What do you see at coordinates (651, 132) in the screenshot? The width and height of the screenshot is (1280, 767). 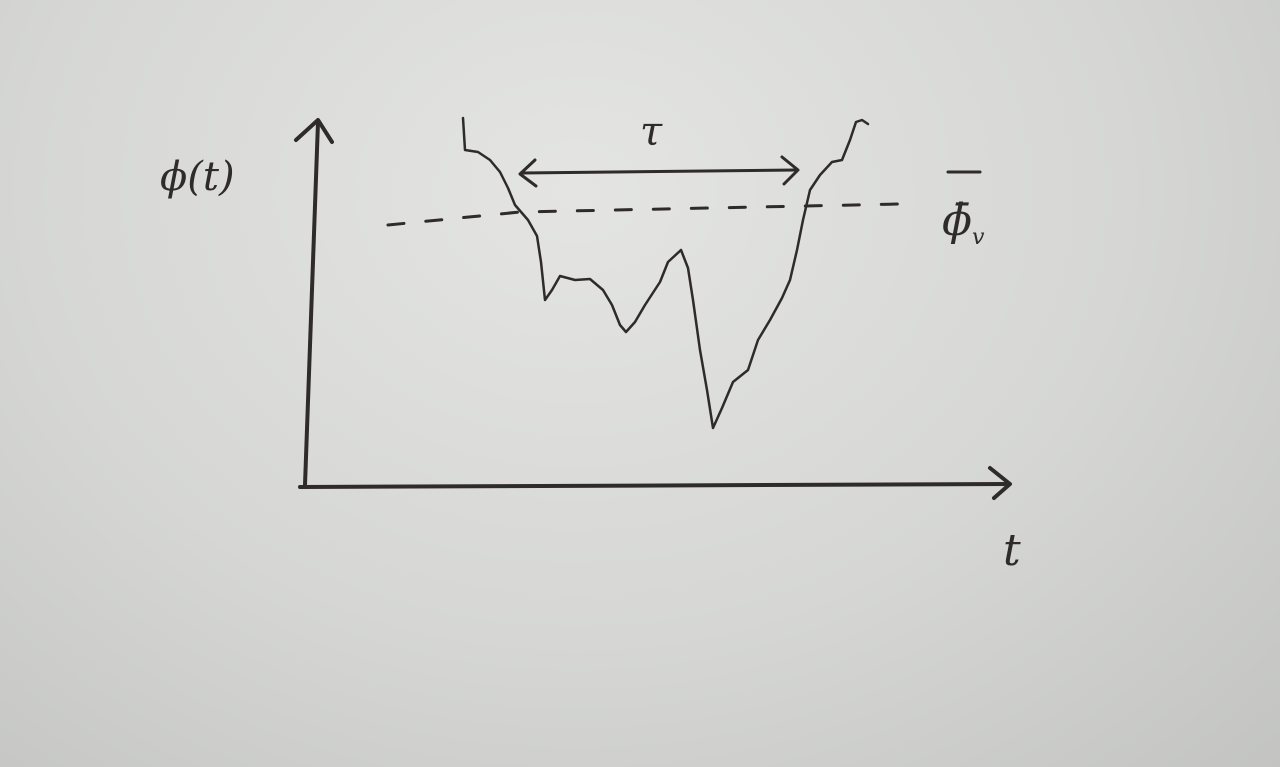 I see `interval-label: τ` at bounding box center [651, 132].